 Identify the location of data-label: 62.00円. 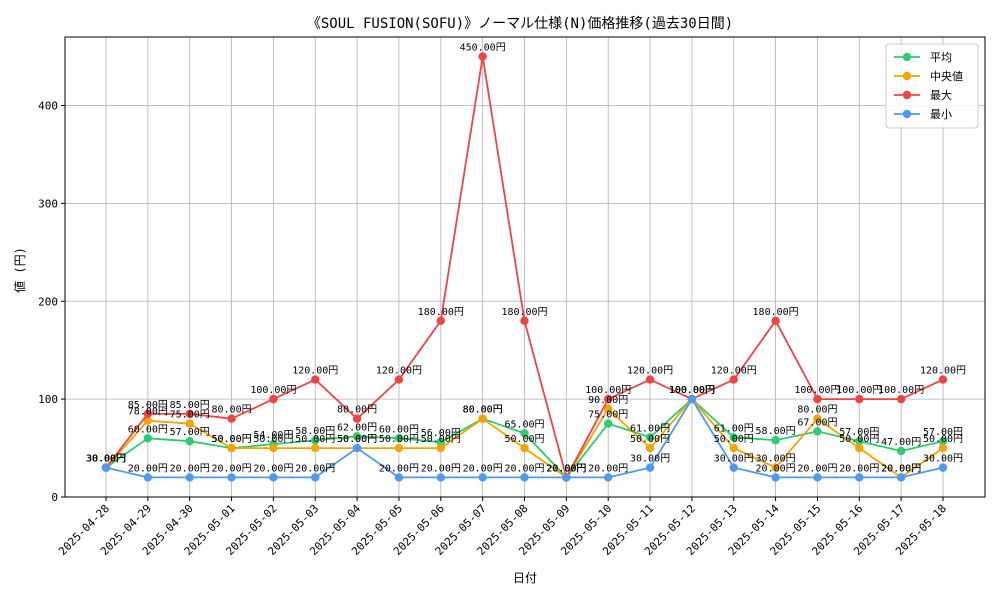
(357, 427).